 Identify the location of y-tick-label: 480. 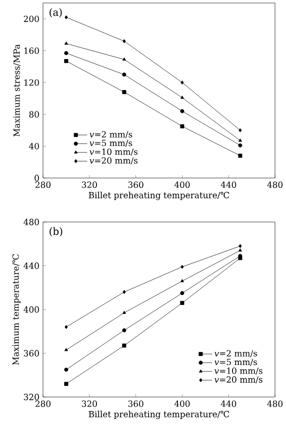
(31, 222).